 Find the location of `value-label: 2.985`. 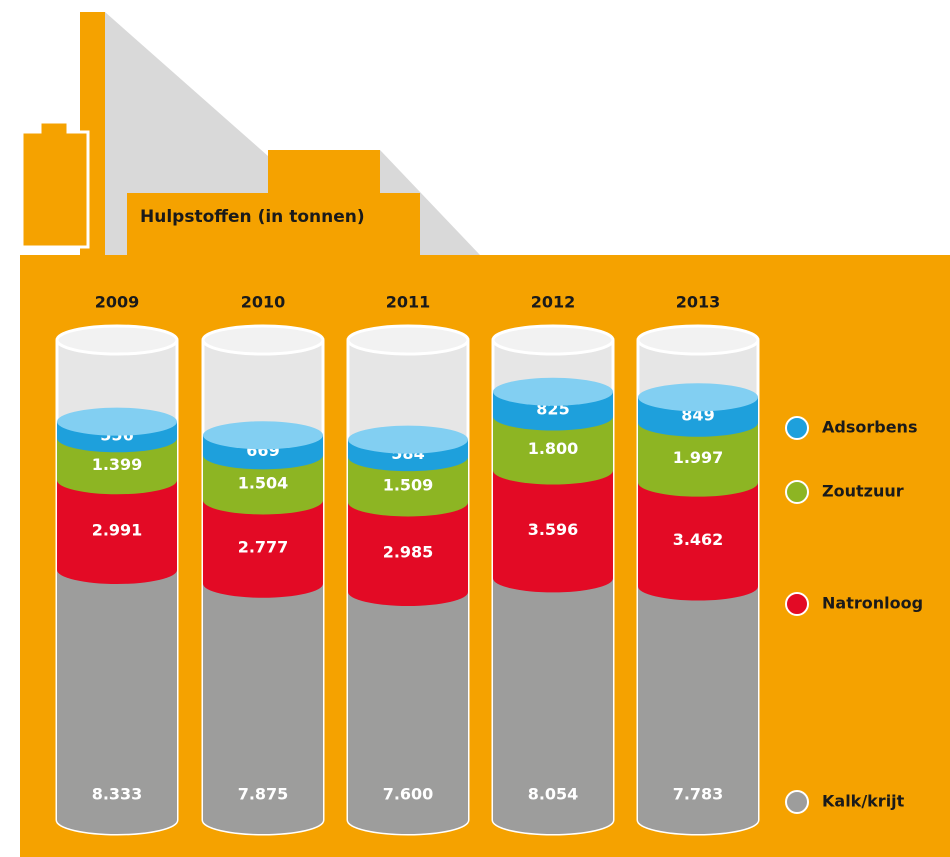

value-label: 2.985 is located at coordinates (408, 552).